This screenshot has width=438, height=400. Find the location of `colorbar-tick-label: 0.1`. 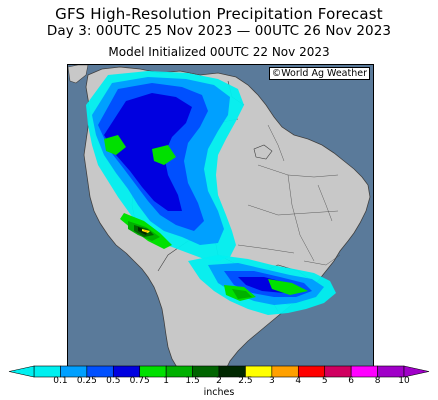

colorbar-tick-label: 0.1 is located at coordinates (60, 381).